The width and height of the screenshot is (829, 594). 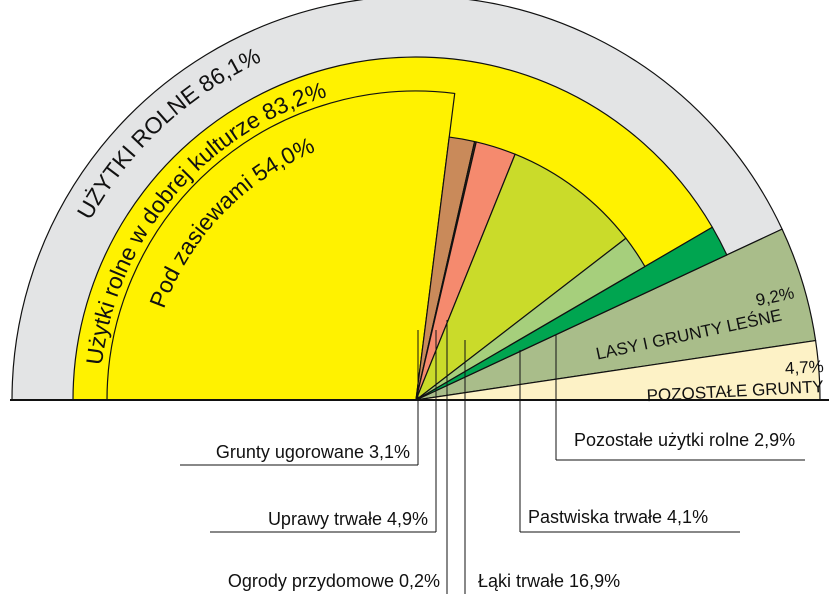 I want to click on callout-label: Pastwiska trwałe 4,1%, so click(x=618, y=517).